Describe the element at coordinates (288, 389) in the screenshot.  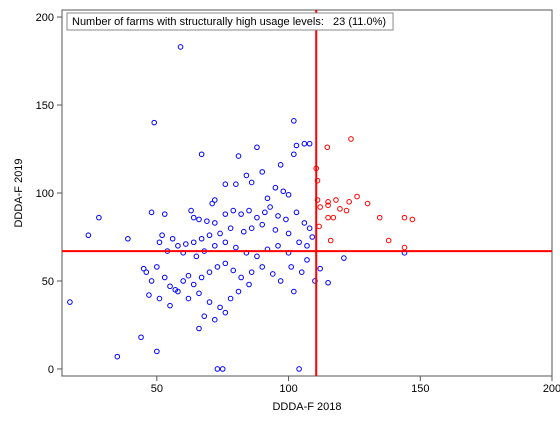
I see `x-tick-label: 100` at that location.